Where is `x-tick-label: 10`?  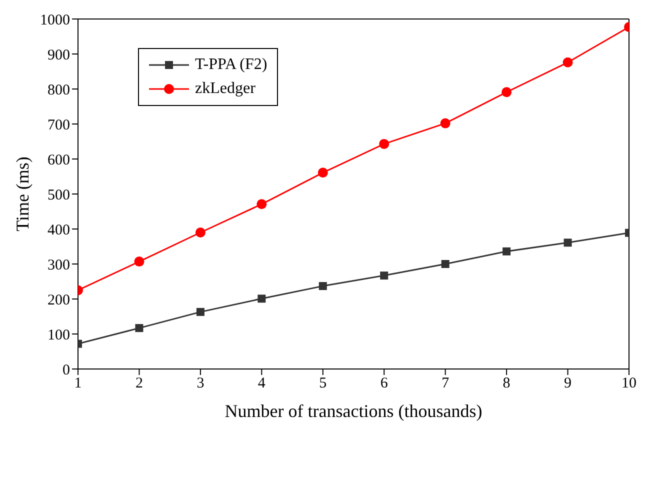 x-tick-label: 10 is located at coordinates (629, 384).